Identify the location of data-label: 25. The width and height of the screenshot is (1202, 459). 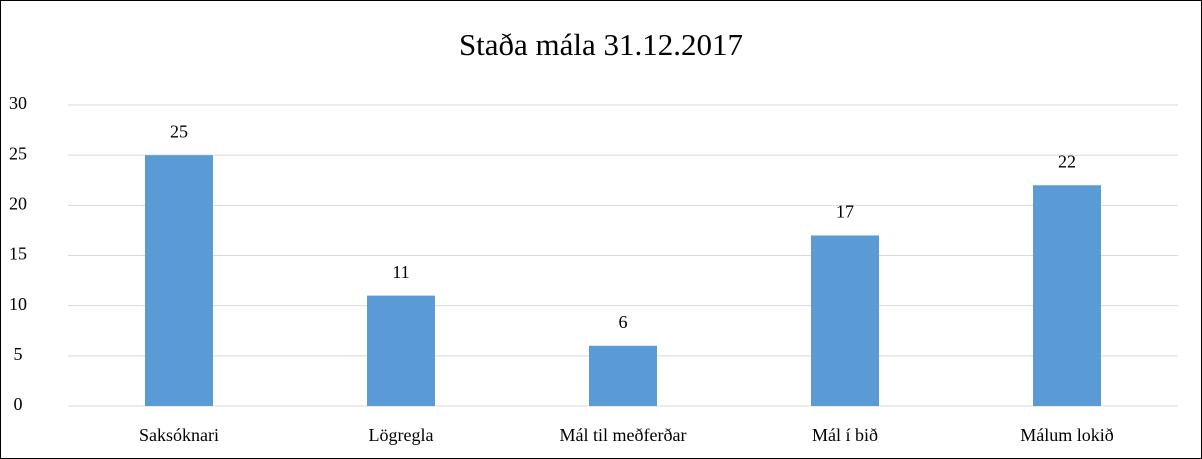
(179, 131).